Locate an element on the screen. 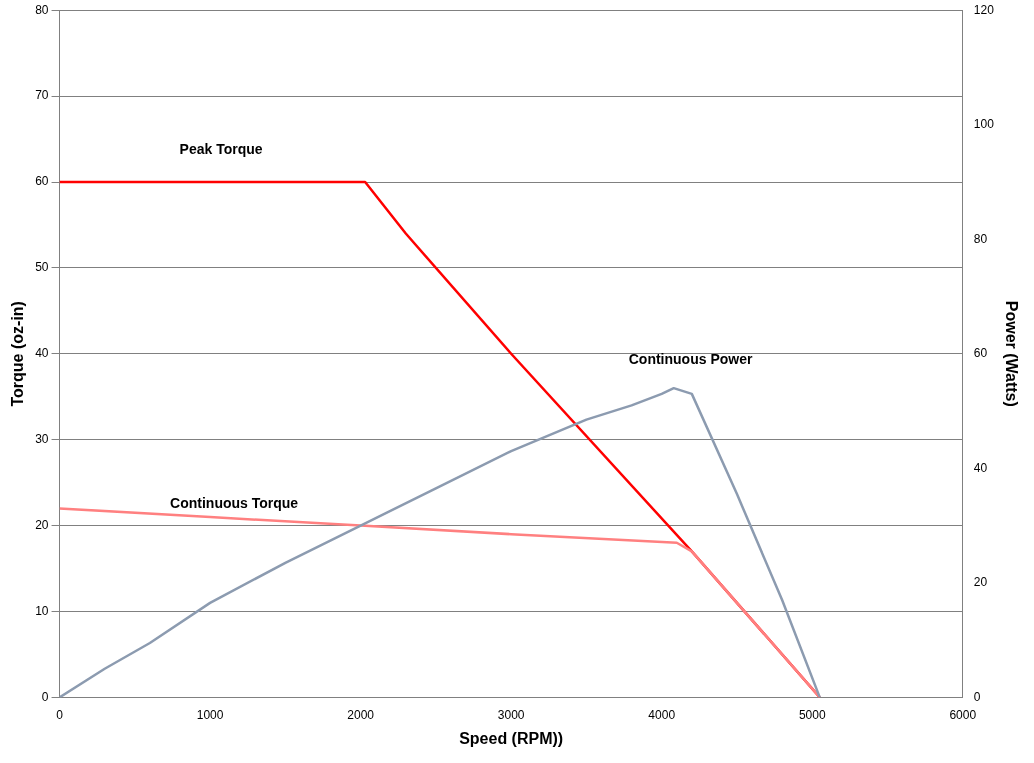 This screenshot has height=763, width=1034. y-axis-title: Torque (oz-in) is located at coordinates (18, 354).